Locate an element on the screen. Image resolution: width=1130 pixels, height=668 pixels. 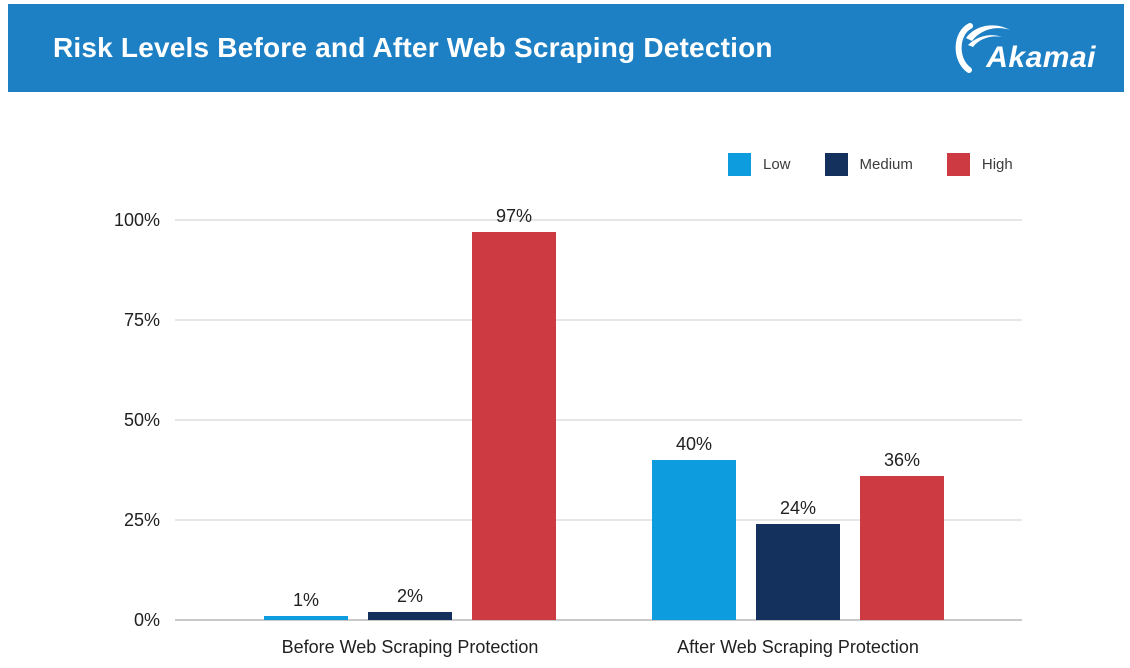
legend-item-low: Low is located at coordinates (759, 164).